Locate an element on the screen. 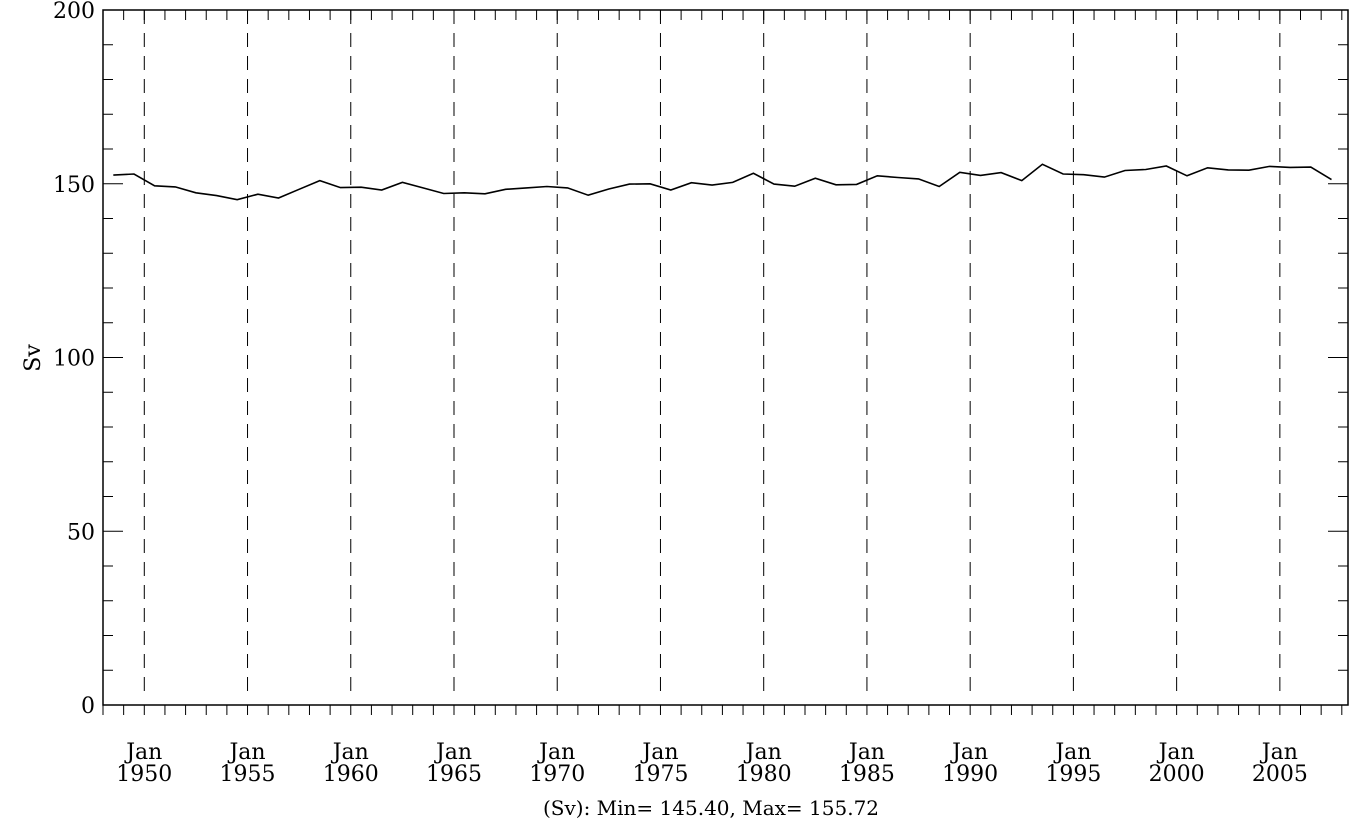 This screenshot has width=1352, height=827. x-tick-label-year: 1965 is located at coordinates (454, 774).